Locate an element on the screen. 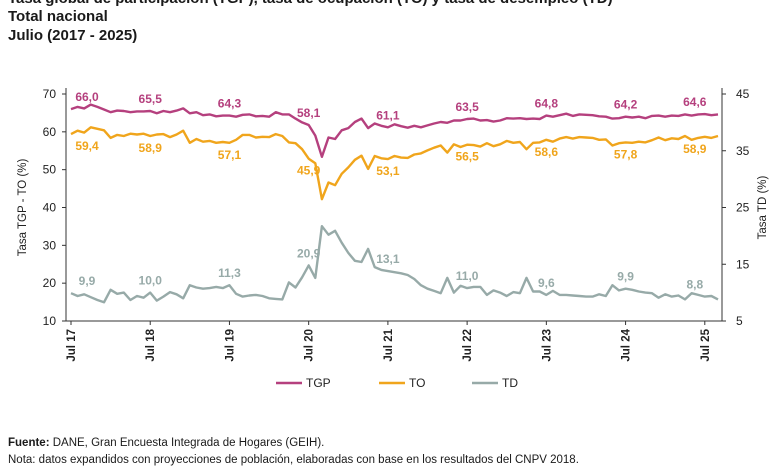 Image resolution: width=780 pixels, height=470 pixels. data-label-td: 11,0 is located at coordinates (467, 276).